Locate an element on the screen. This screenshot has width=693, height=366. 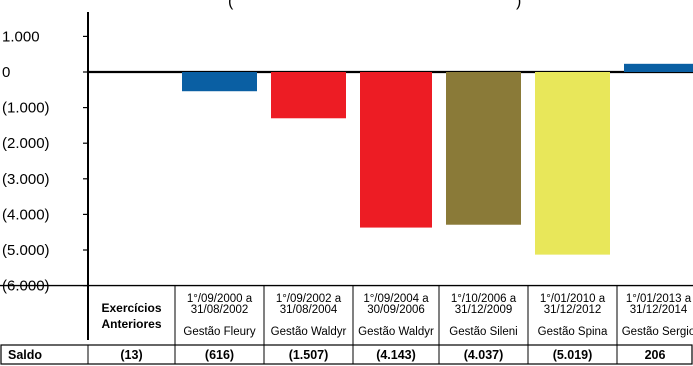
period-start-label: 1°/09/2004 a is located at coordinates (396, 299).